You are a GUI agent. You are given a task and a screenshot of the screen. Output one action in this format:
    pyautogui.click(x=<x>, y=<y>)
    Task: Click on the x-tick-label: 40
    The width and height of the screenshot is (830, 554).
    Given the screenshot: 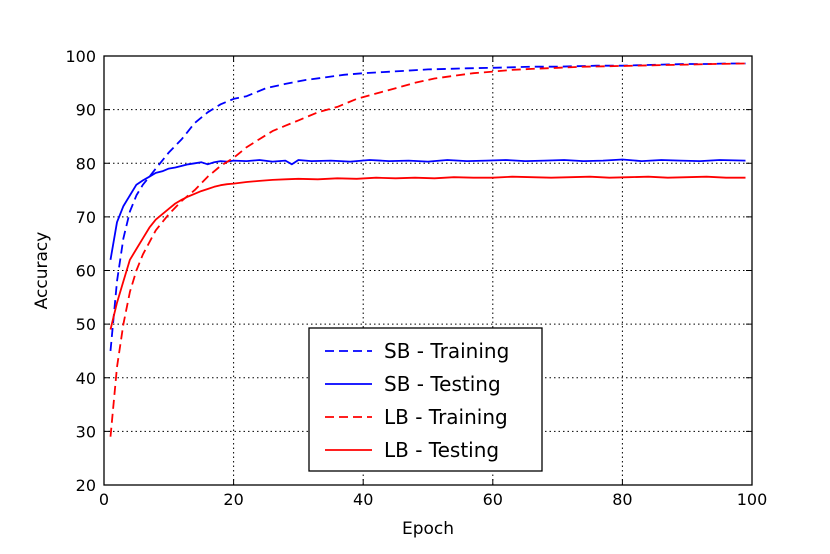 What is the action you would take?
    pyautogui.click(x=363, y=499)
    